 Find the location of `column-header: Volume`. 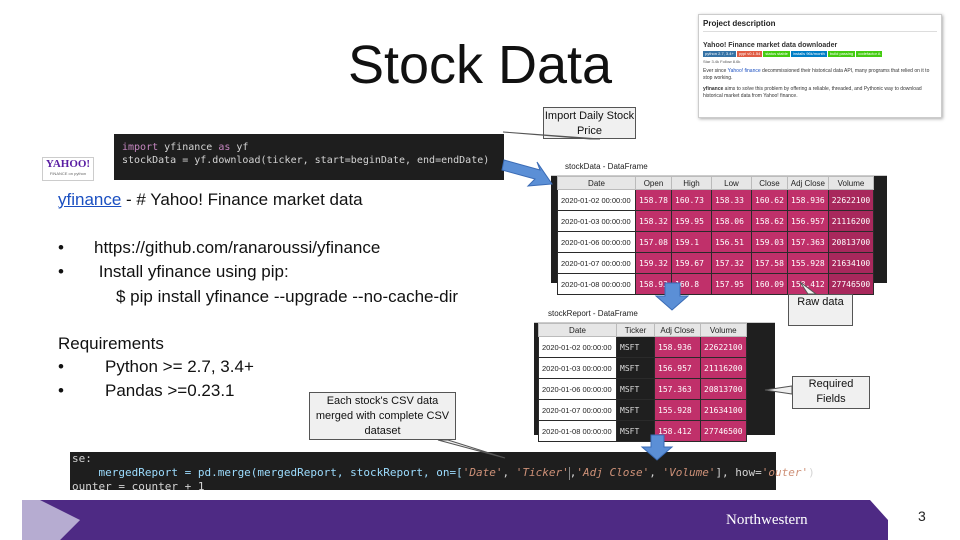

column-header: Volume is located at coordinates (723, 330).